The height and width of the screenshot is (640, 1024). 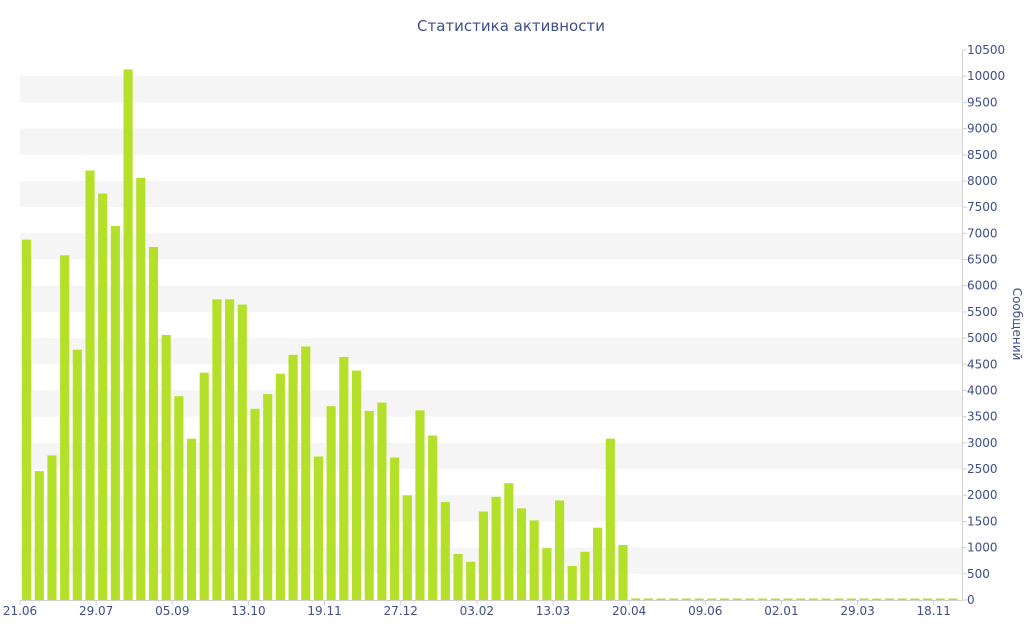 What do you see at coordinates (982, 469) in the screenshot?
I see `y-tick-label: 2500` at bounding box center [982, 469].